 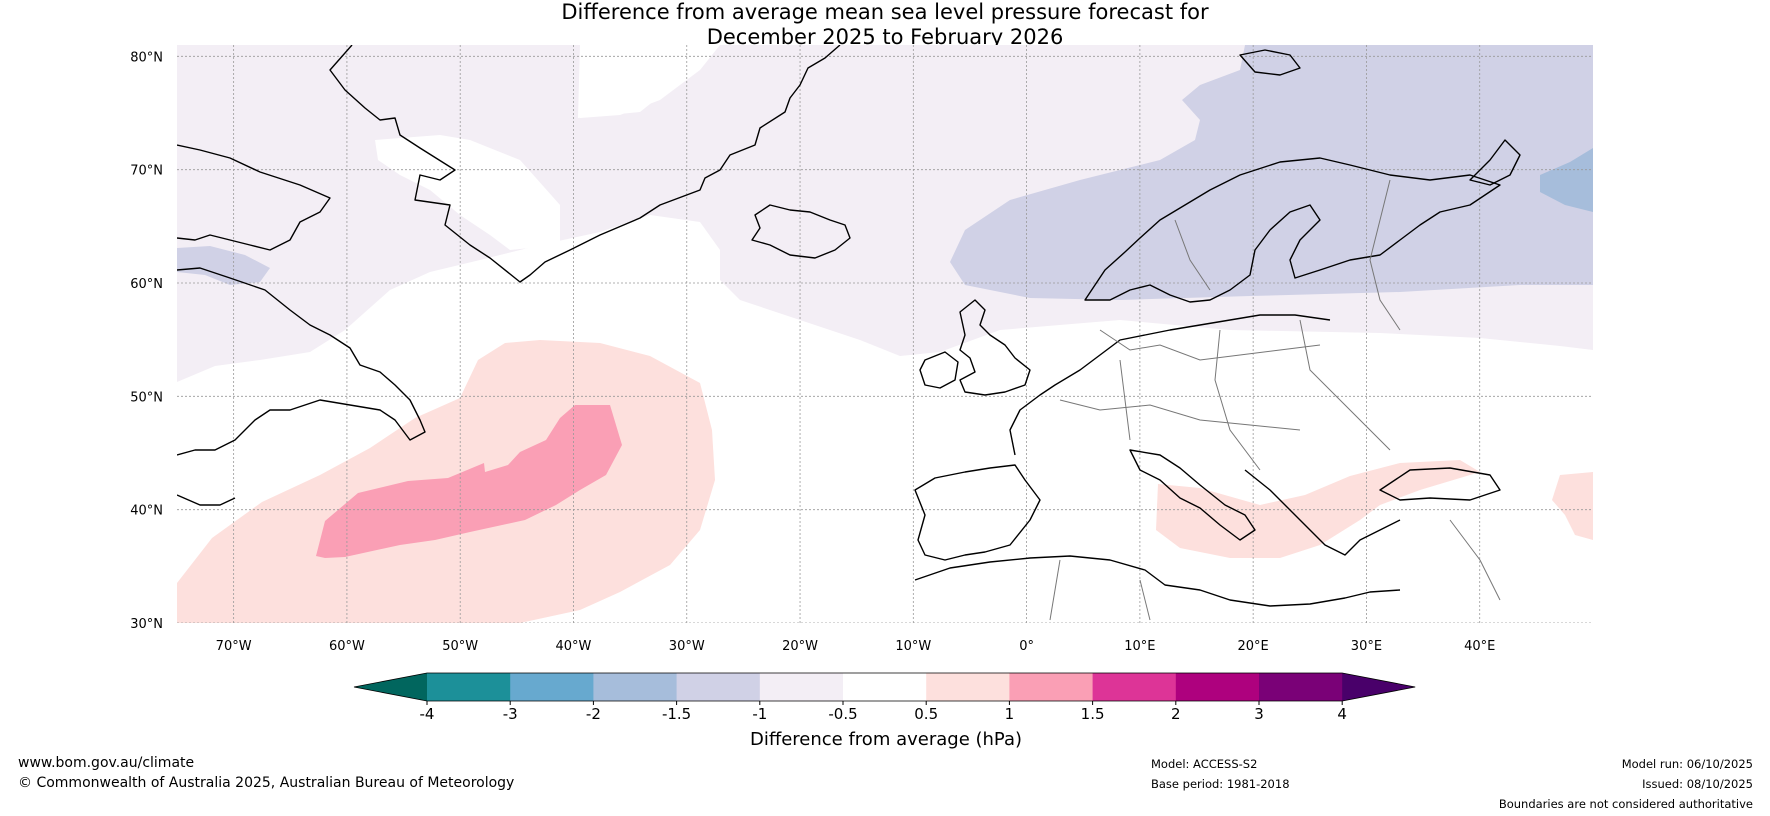 I want to click on footer-model-run: Model run: 06/10/2025, so click(x=1687, y=764).